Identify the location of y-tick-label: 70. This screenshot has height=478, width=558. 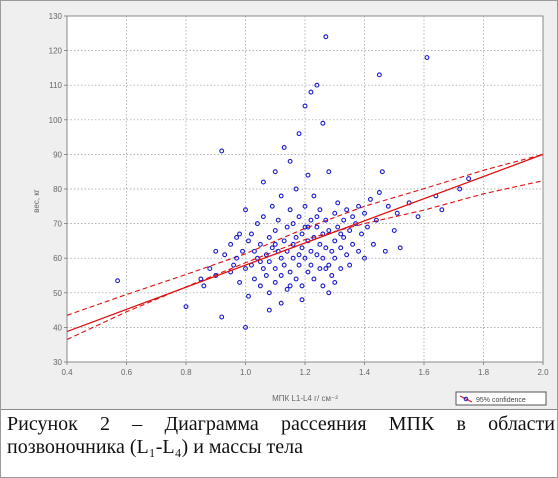
(57, 224).